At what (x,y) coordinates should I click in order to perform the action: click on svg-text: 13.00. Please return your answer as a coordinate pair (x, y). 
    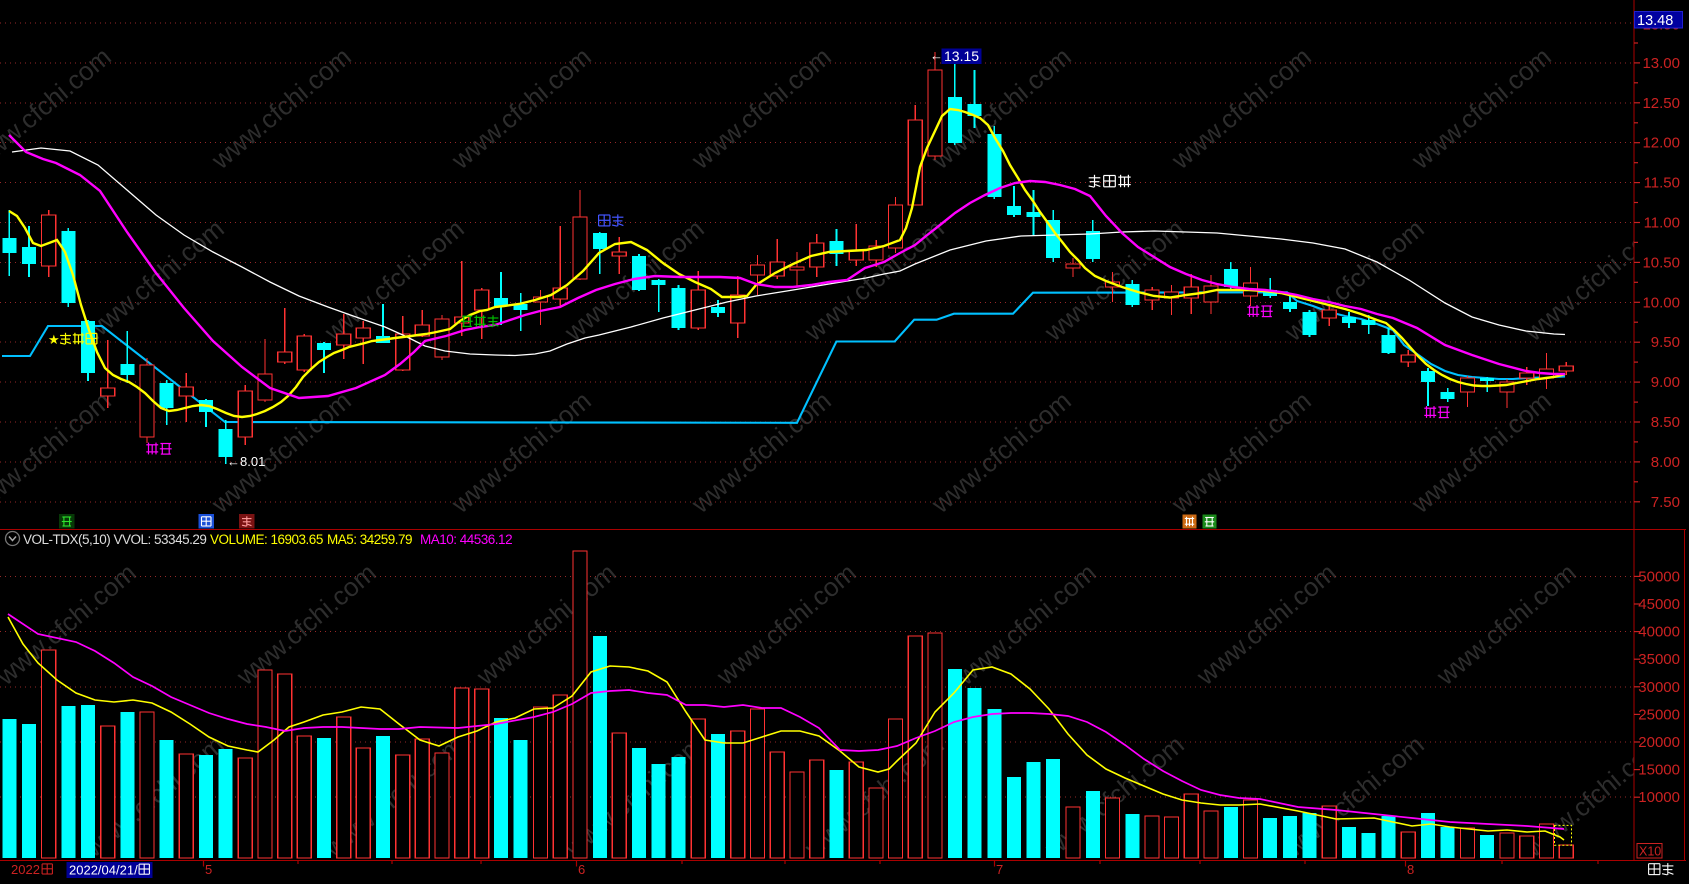
    Looking at the image, I should click on (1661, 63).